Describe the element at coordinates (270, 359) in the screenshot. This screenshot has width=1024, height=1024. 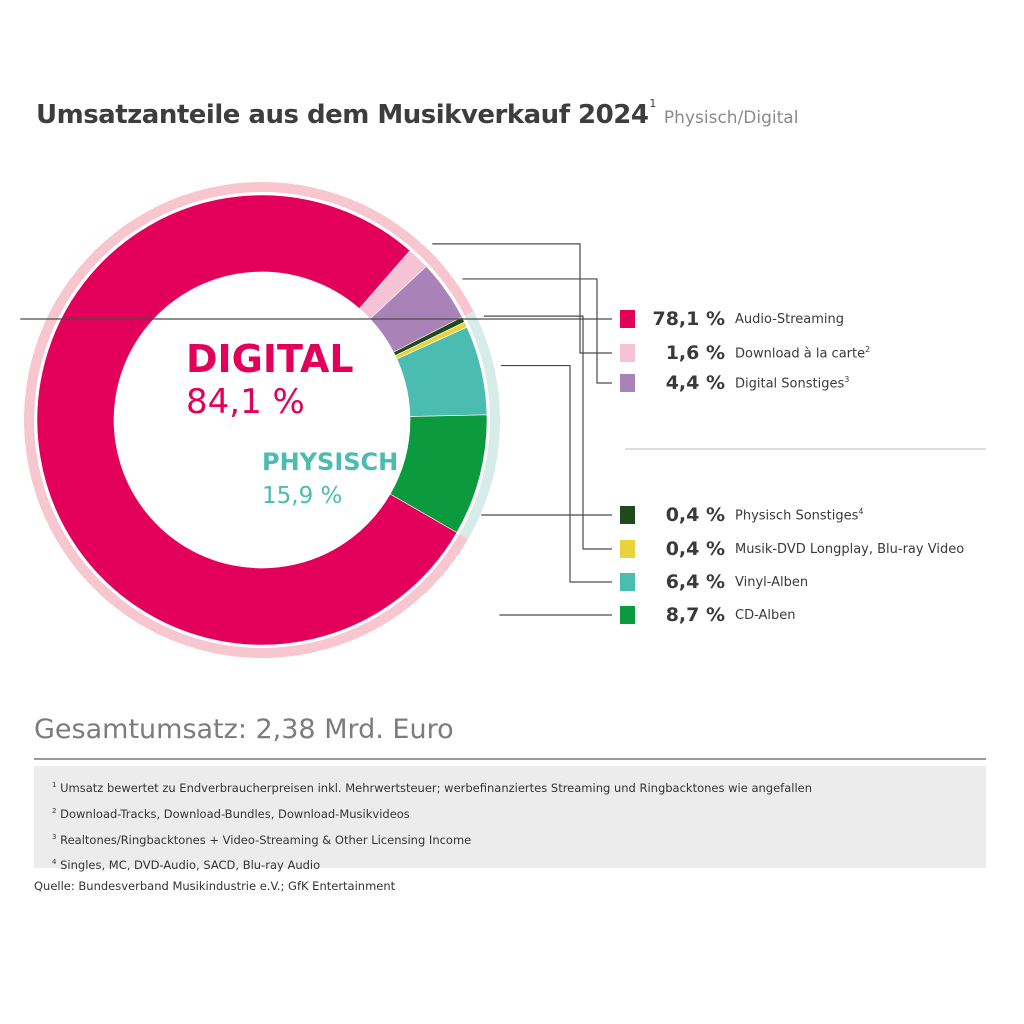
I see `digital-label: DIGITAL` at that location.